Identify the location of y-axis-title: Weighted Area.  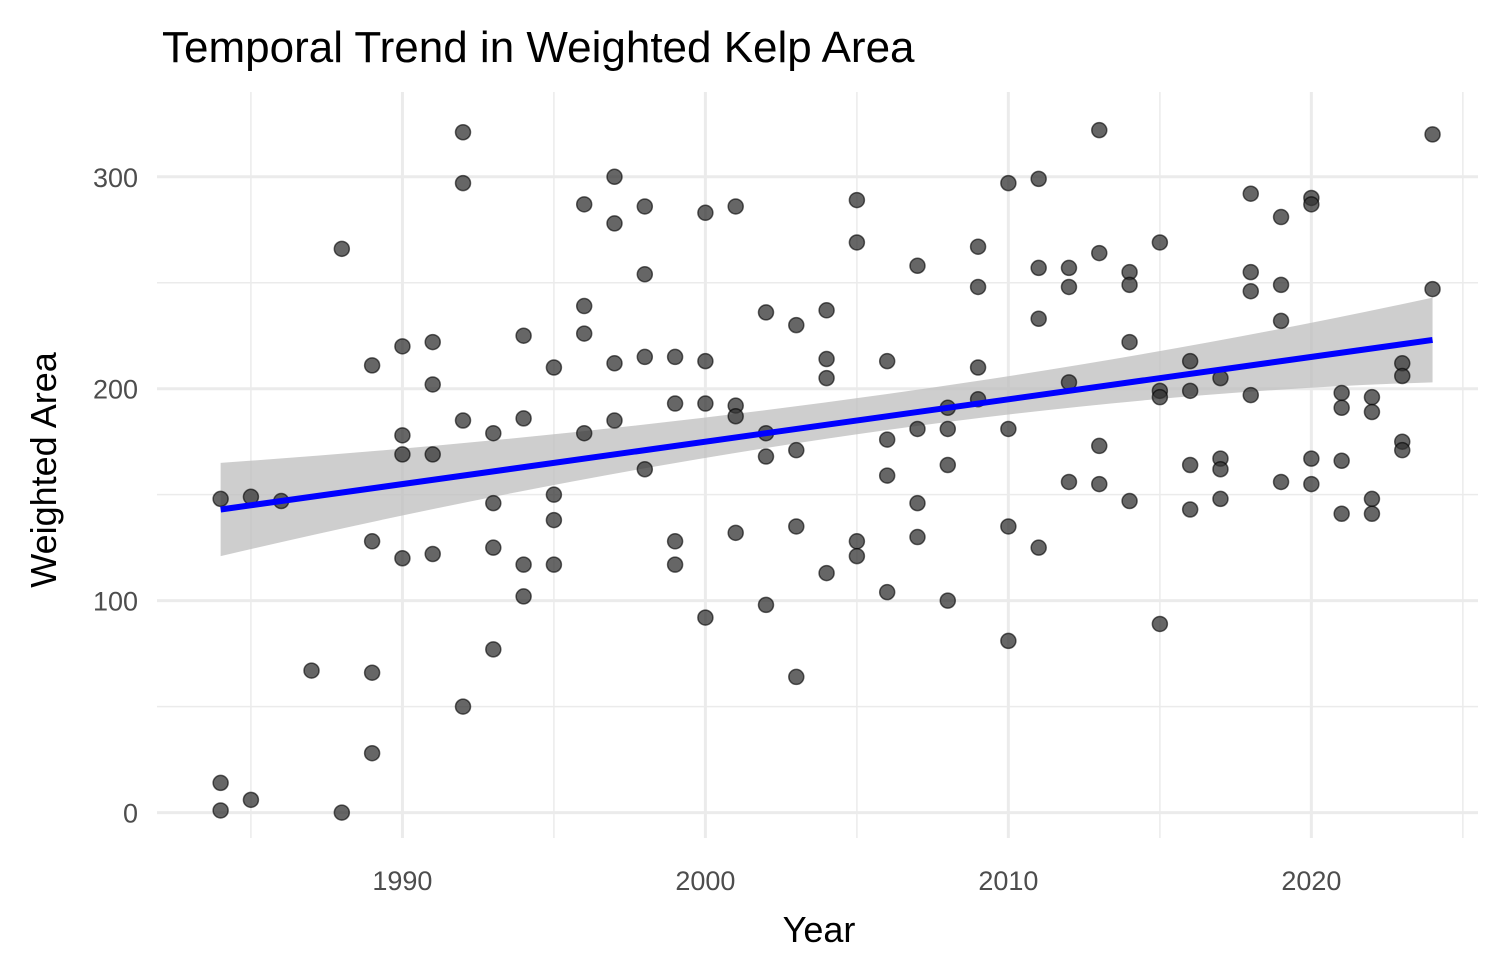
(43, 469).